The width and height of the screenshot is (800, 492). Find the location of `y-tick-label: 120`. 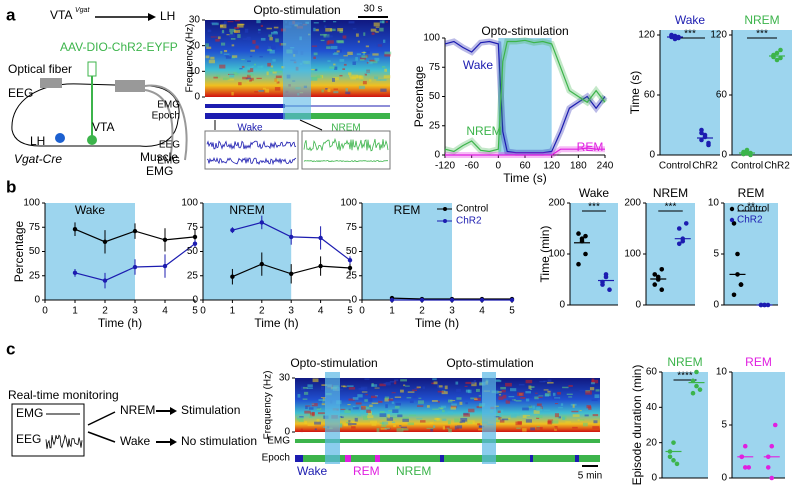

y-tick-label: 120 is located at coordinates (718, 35).